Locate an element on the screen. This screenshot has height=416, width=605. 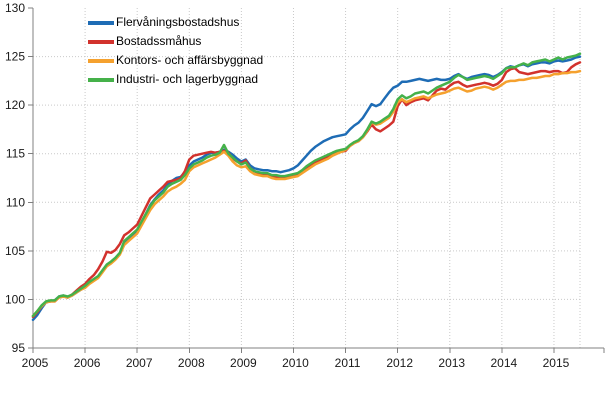
y-tick-label: 120 is located at coordinates (15, 105).